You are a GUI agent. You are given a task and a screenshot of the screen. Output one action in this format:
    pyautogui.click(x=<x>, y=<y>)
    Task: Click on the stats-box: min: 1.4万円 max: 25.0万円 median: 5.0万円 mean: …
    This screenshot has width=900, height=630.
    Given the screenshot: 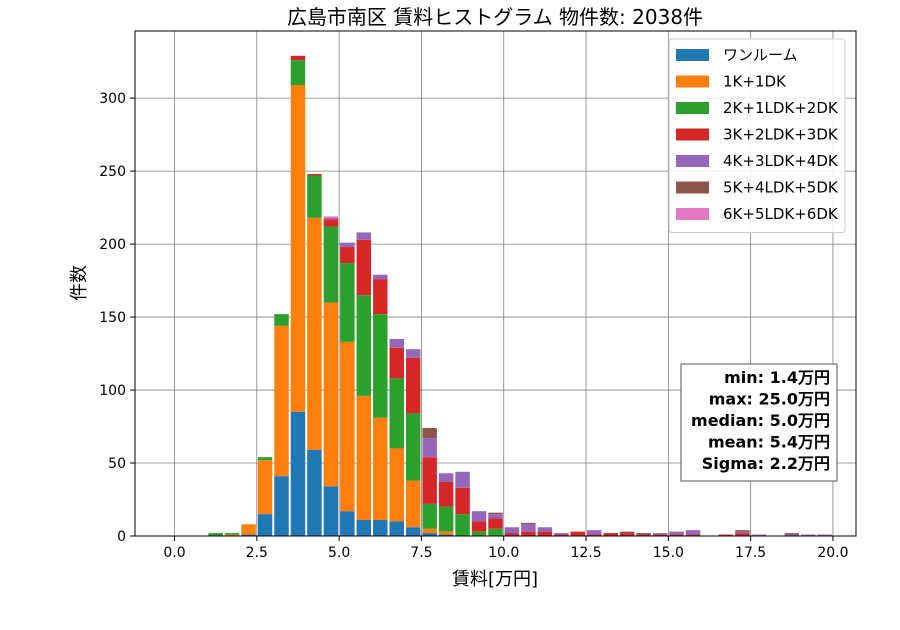 What is the action you would take?
    pyautogui.click(x=759, y=422)
    